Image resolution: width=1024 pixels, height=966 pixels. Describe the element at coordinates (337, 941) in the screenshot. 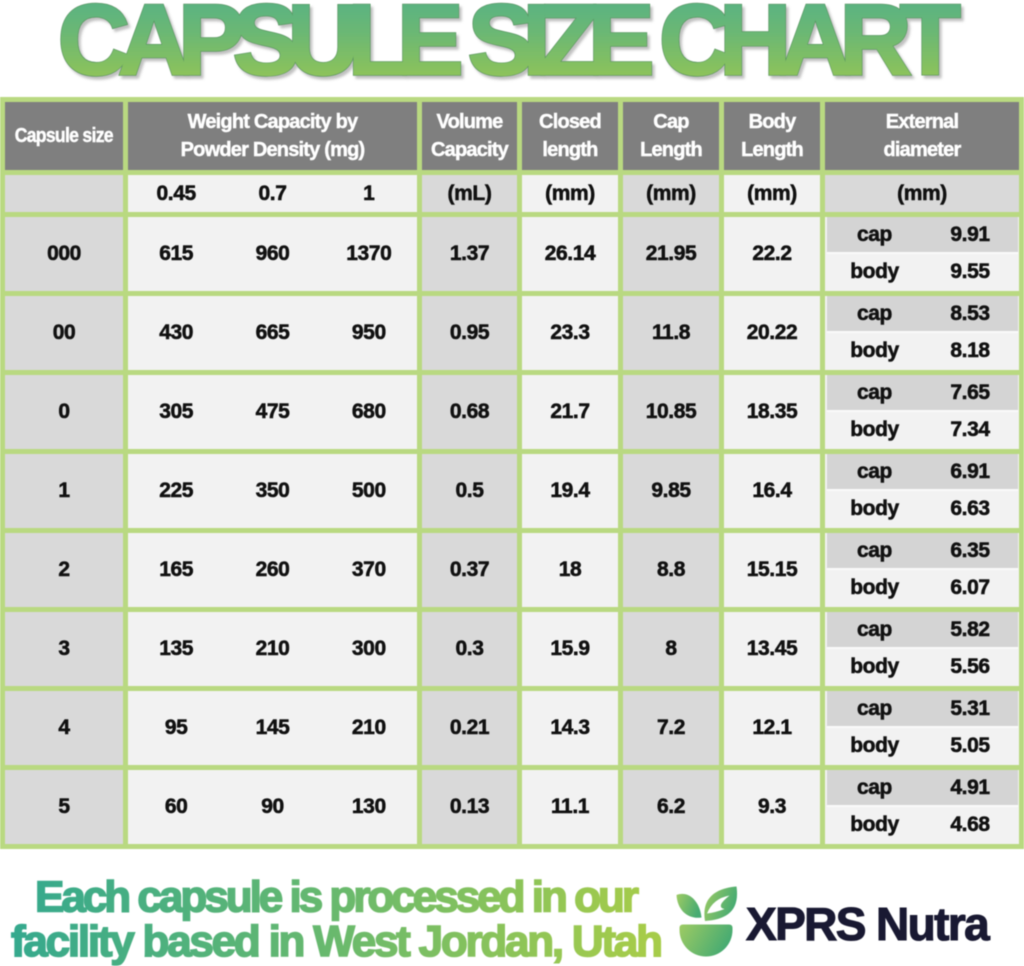

I see `svg-text:facility based in West Jordan,: facility based in West Jordan, Utah` at that location.